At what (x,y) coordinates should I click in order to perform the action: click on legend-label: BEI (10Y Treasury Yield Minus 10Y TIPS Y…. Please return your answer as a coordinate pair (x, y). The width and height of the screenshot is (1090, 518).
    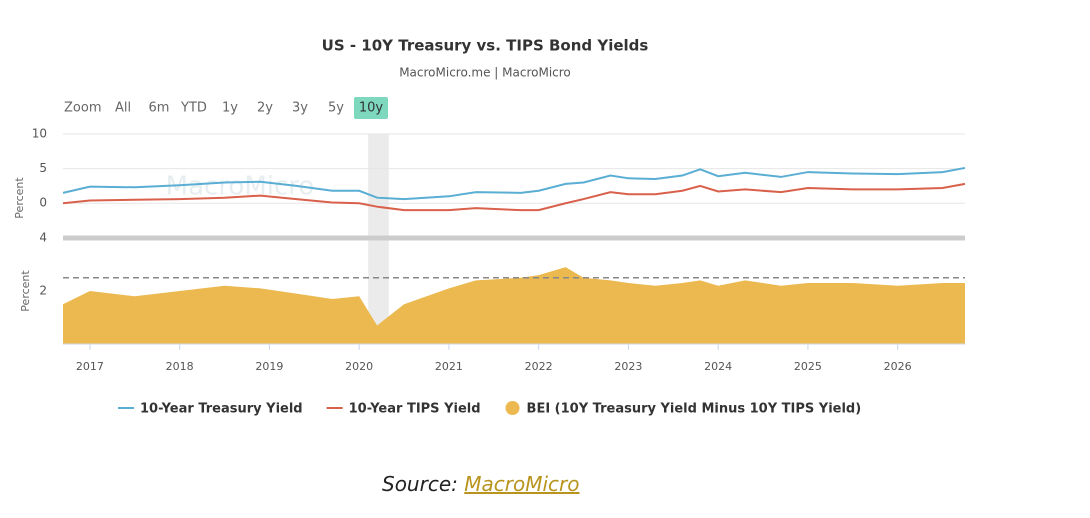
    Looking at the image, I should click on (694, 409).